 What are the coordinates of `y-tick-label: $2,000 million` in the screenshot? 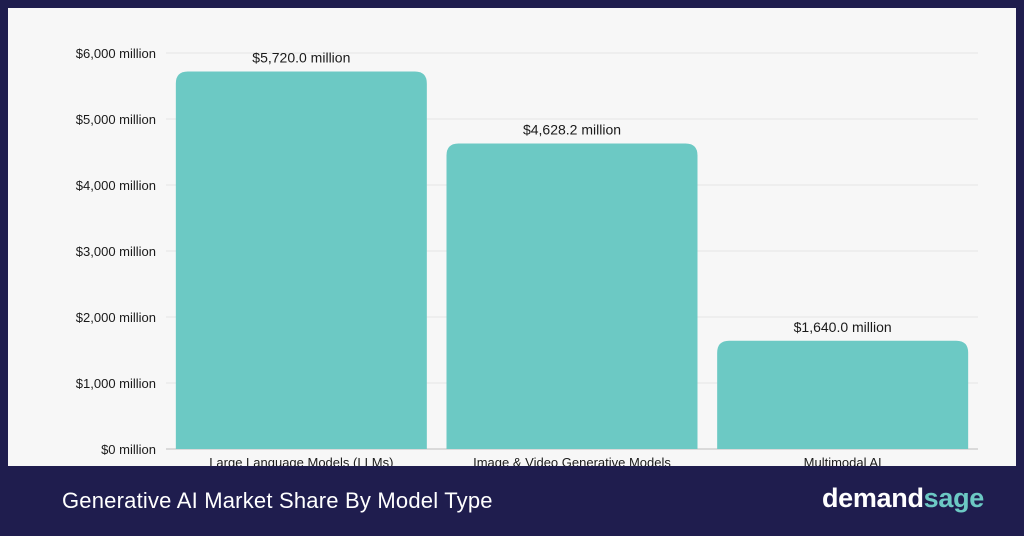 It's located at (116, 317).